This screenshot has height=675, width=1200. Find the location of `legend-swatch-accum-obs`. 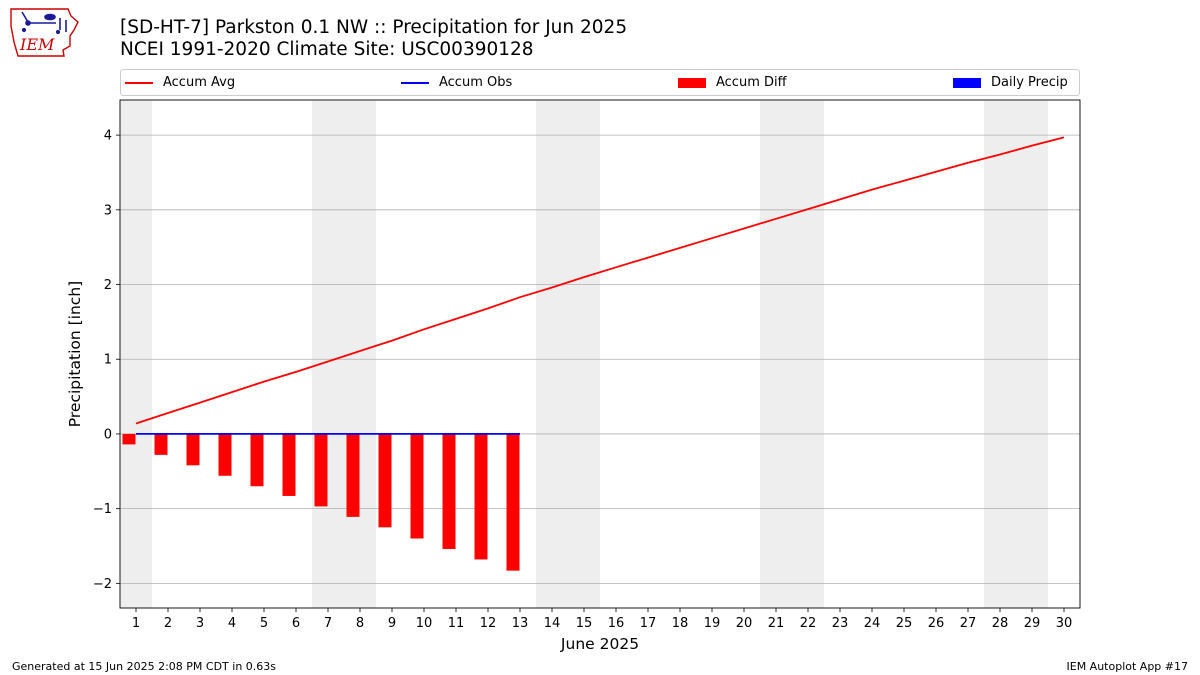

legend-swatch-accum-obs is located at coordinates (415, 82).